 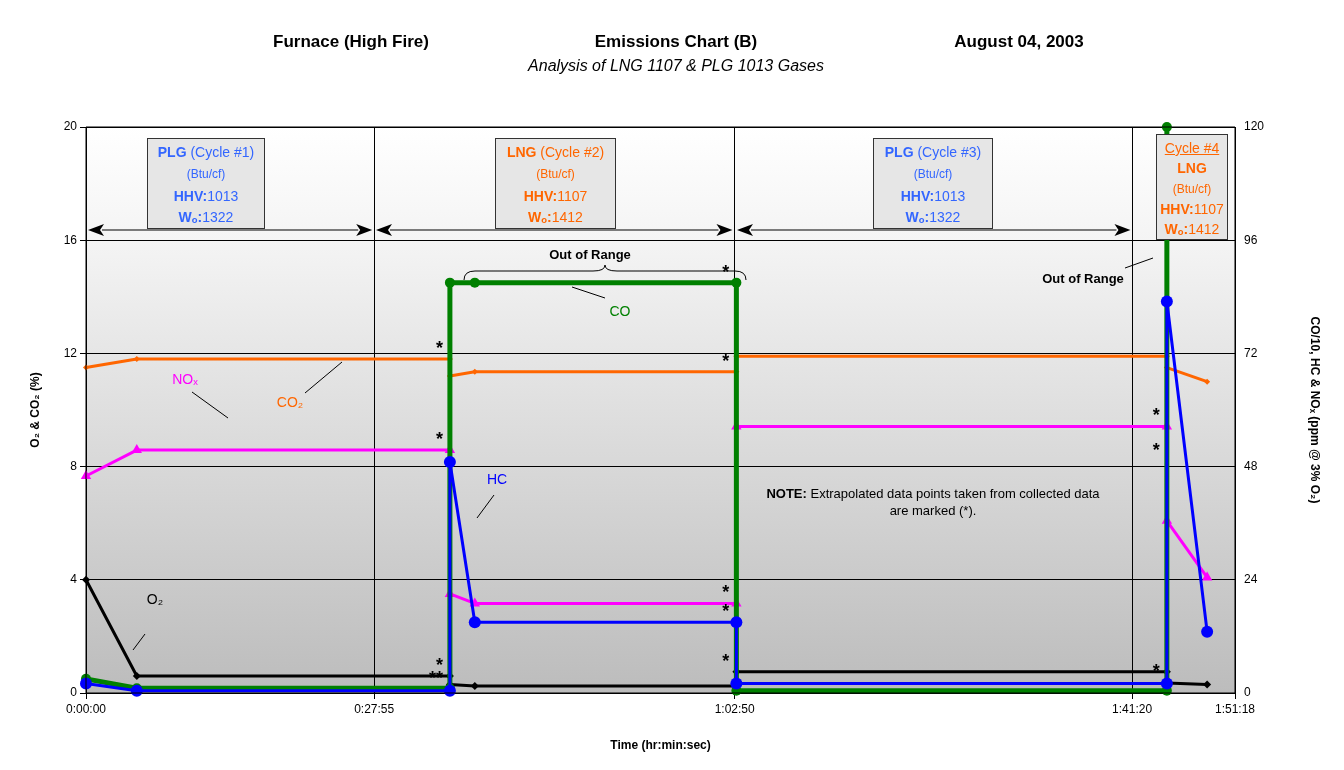 What do you see at coordinates (1251, 465) in the screenshot?
I see `y2-tick-label: 48` at bounding box center [1251, 465].